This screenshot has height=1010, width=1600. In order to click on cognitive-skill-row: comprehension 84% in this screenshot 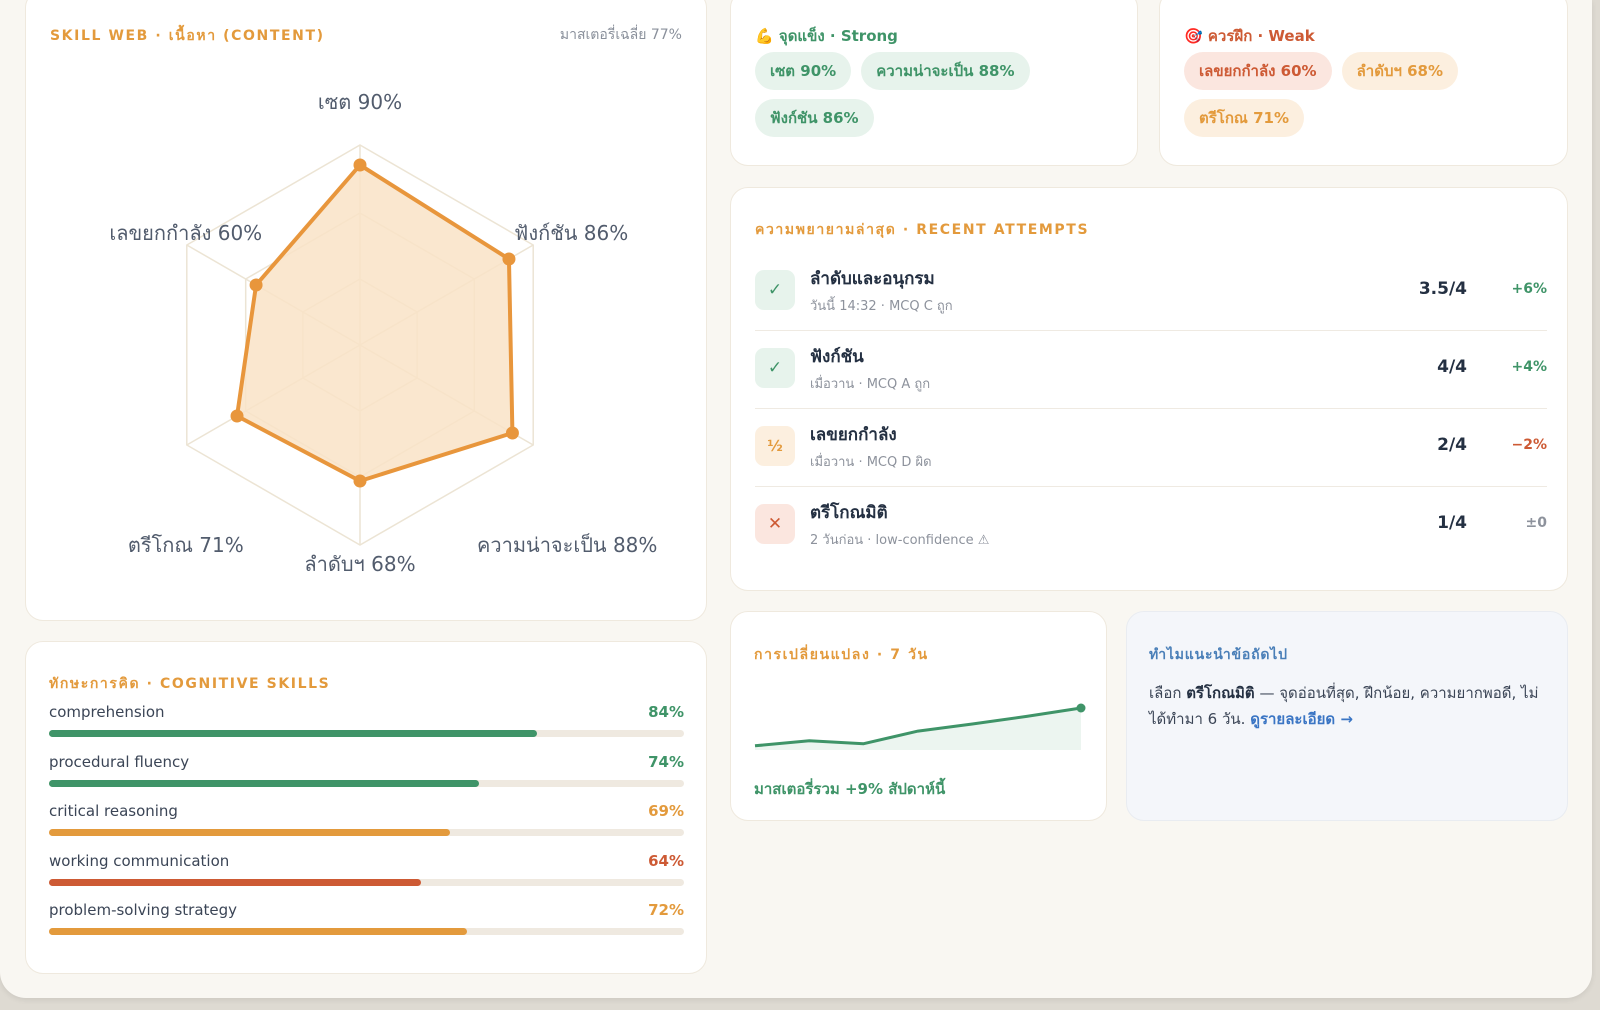, I will do `click(366, 723)`.